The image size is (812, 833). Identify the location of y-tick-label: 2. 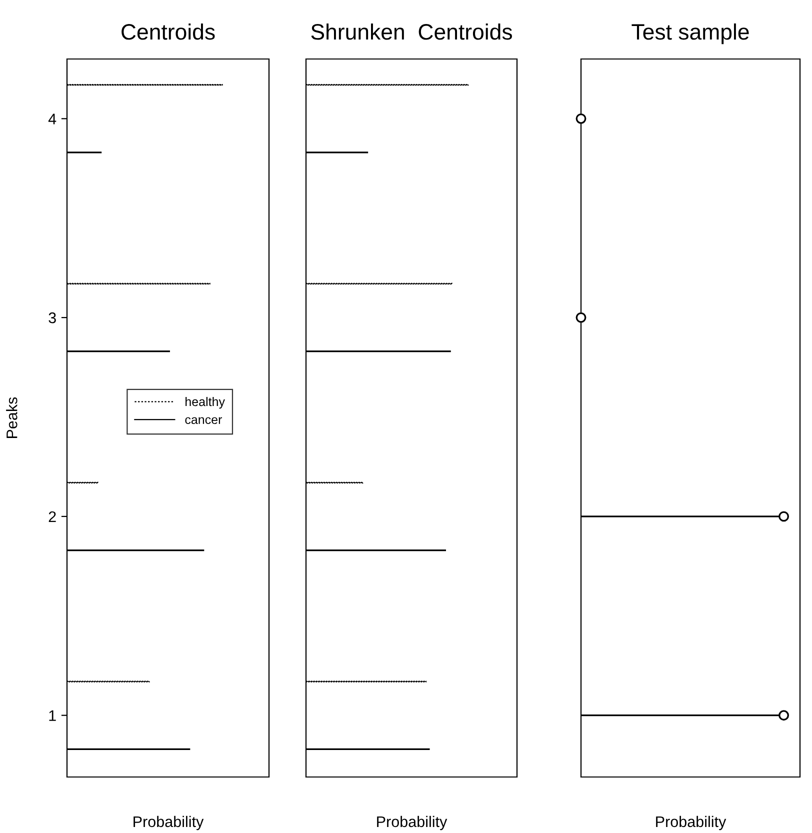
(52, 516).